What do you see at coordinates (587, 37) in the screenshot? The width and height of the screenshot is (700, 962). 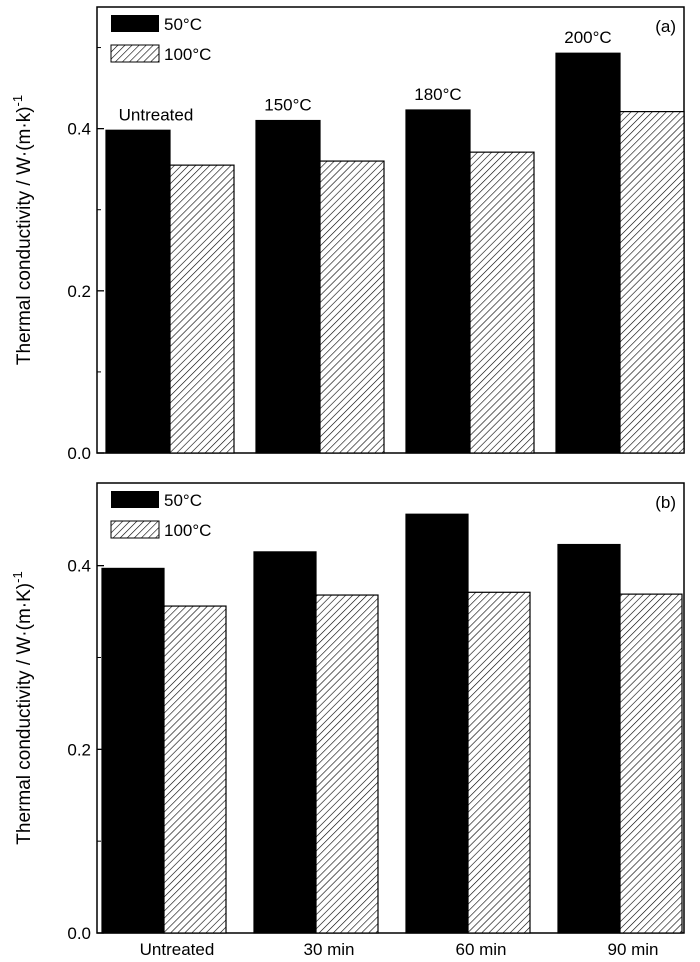 I see `group-annotation: 200°C` at bounding box center [587, 37].